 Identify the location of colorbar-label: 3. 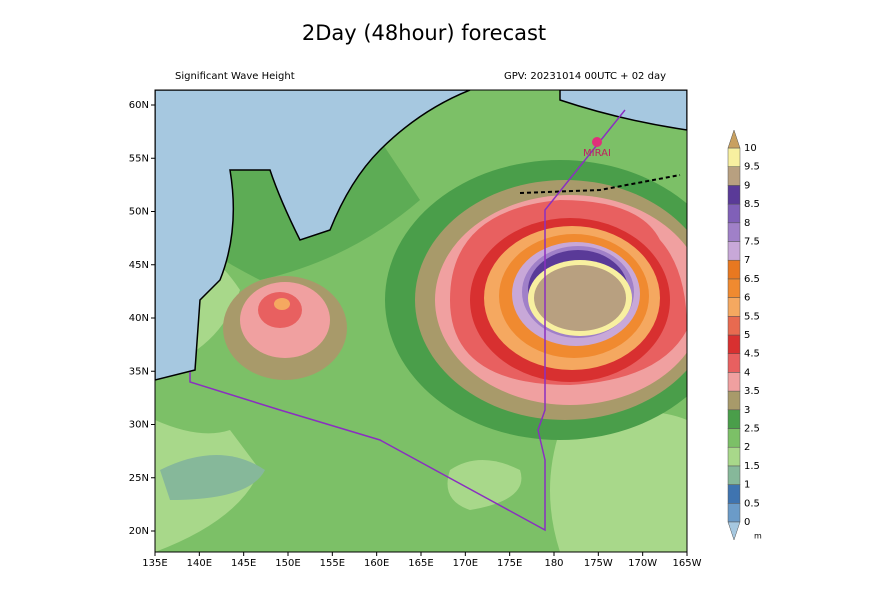
(747, 410).